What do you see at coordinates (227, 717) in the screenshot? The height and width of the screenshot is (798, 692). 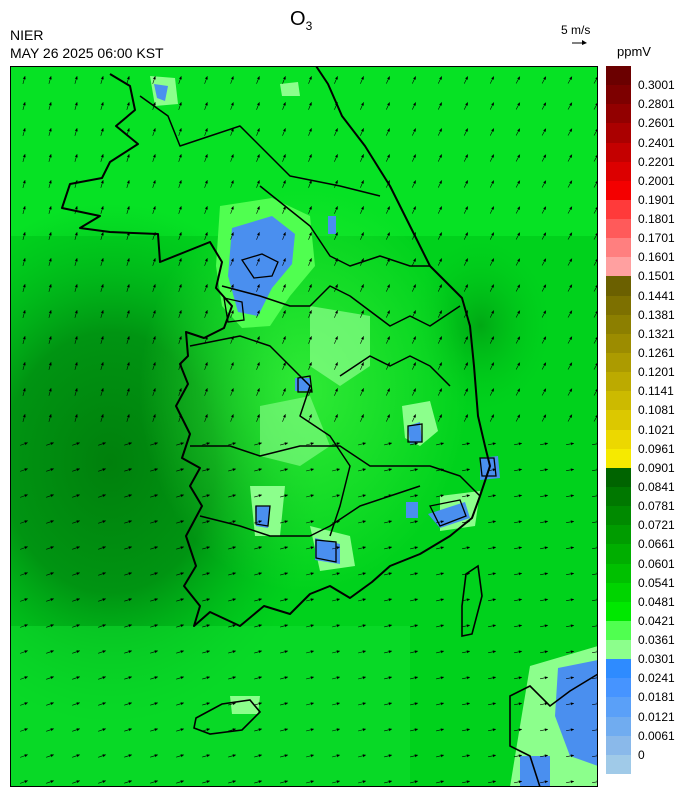 I see `jeju-island` at bounding box center [227, 717].